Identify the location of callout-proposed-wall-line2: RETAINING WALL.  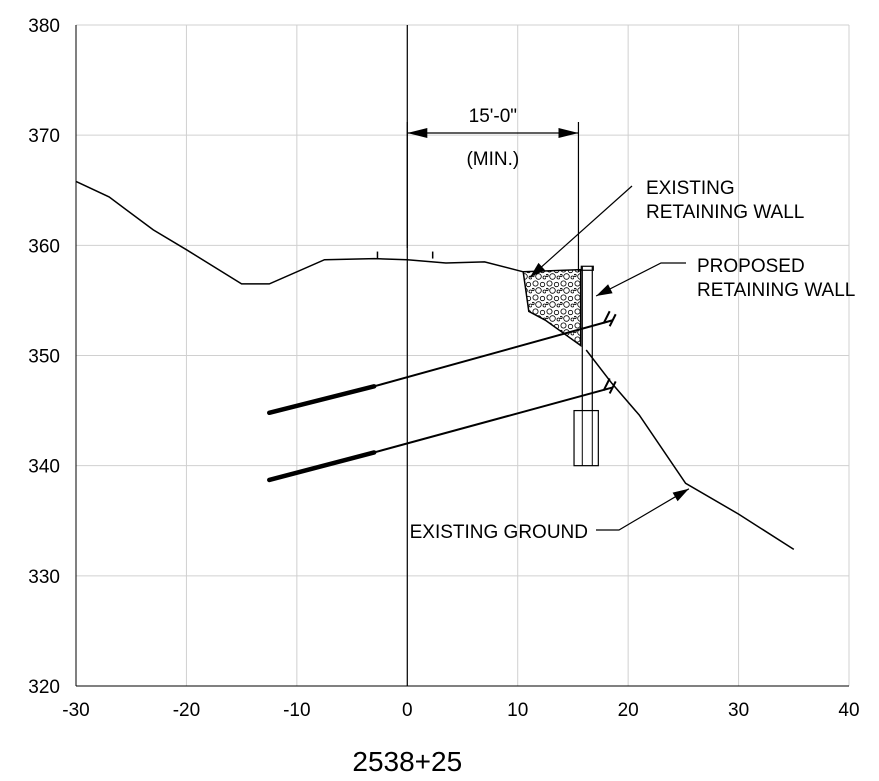
(776, 290).